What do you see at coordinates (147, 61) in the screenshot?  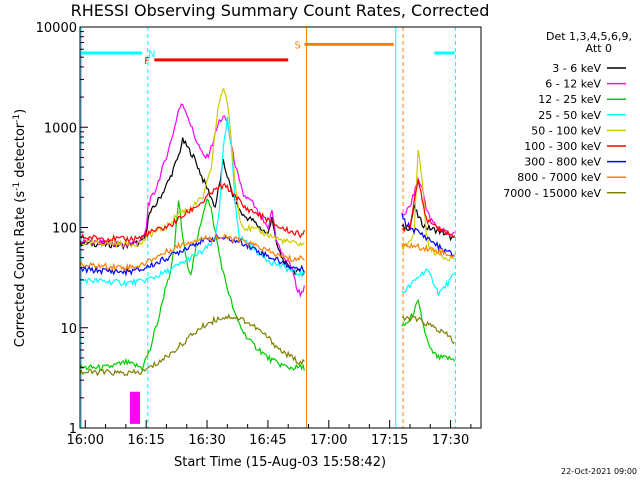 I see `flag-label-f: F` at bounding box center [147, 61].